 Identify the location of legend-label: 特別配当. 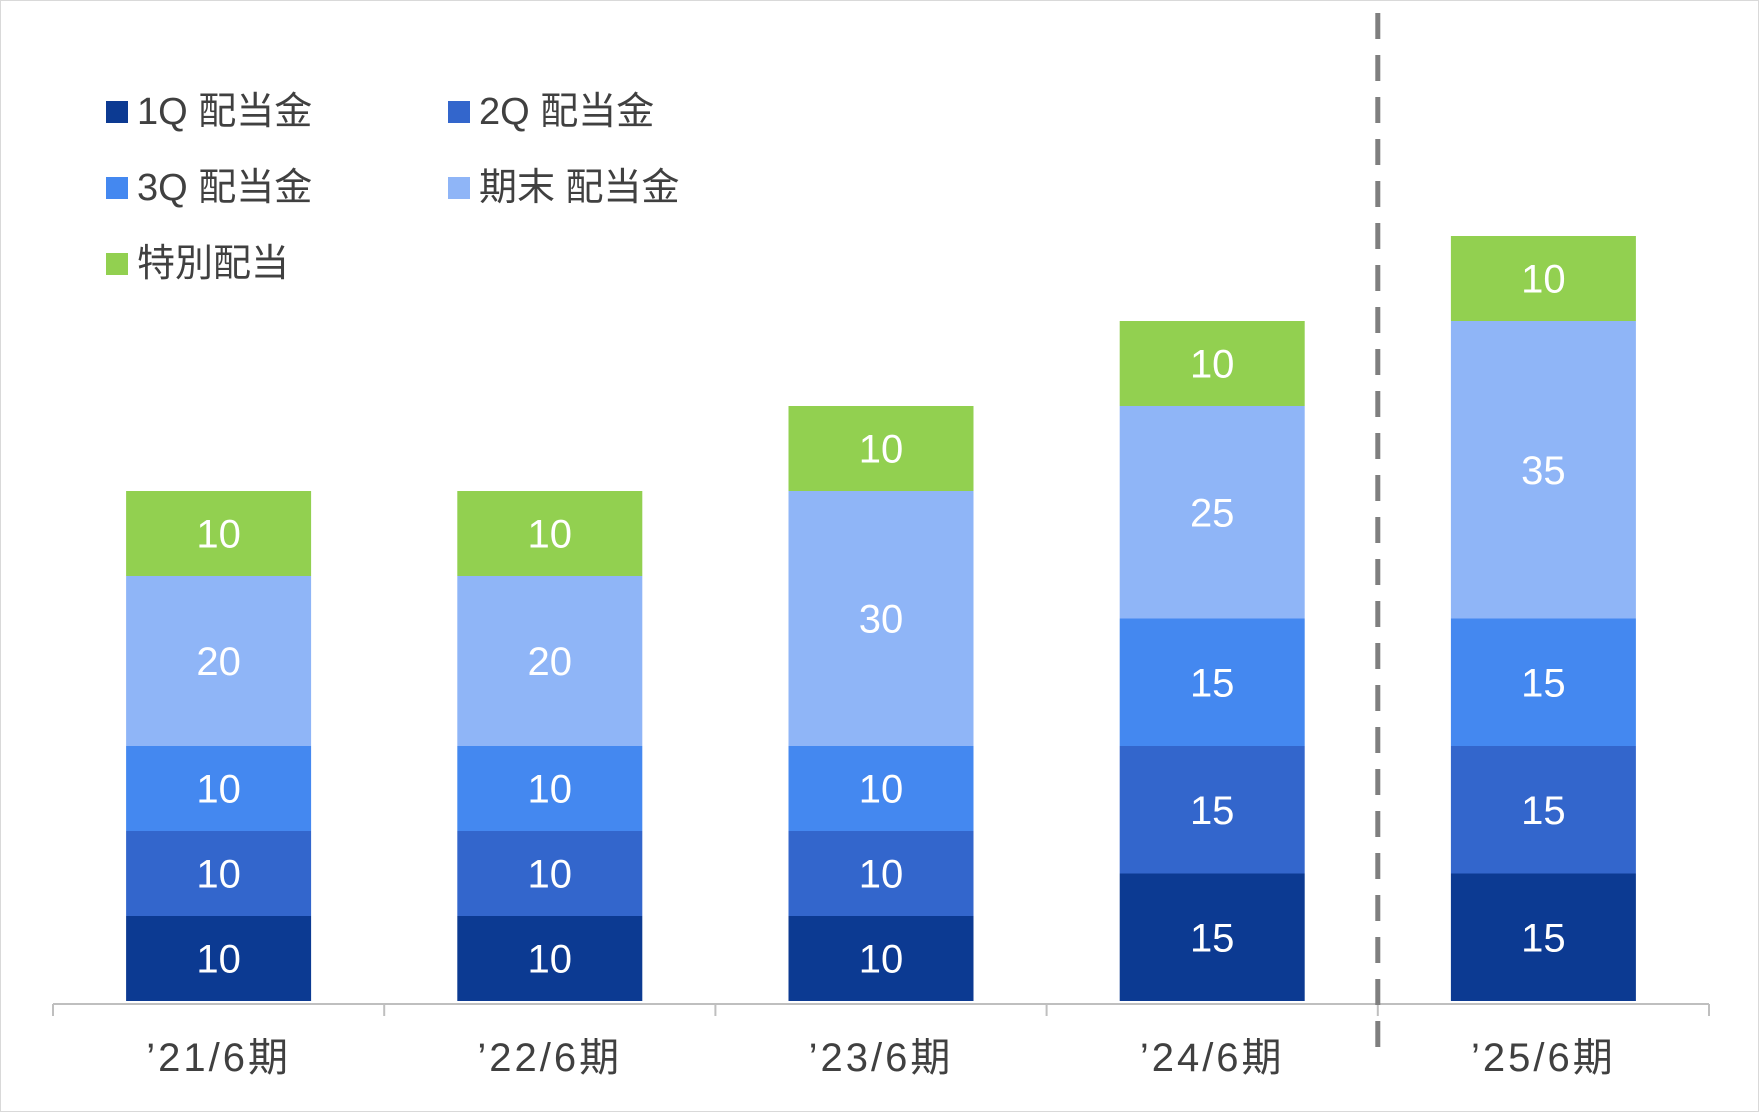
(213, 264).